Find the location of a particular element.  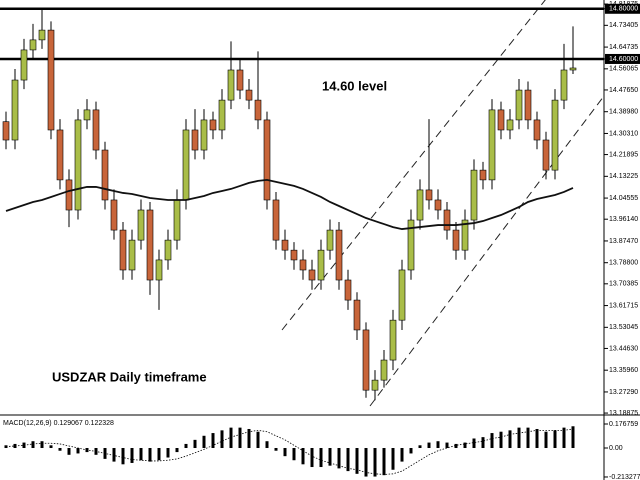

y-tick-label: 14.64735 is located at coordinates (623, 47).